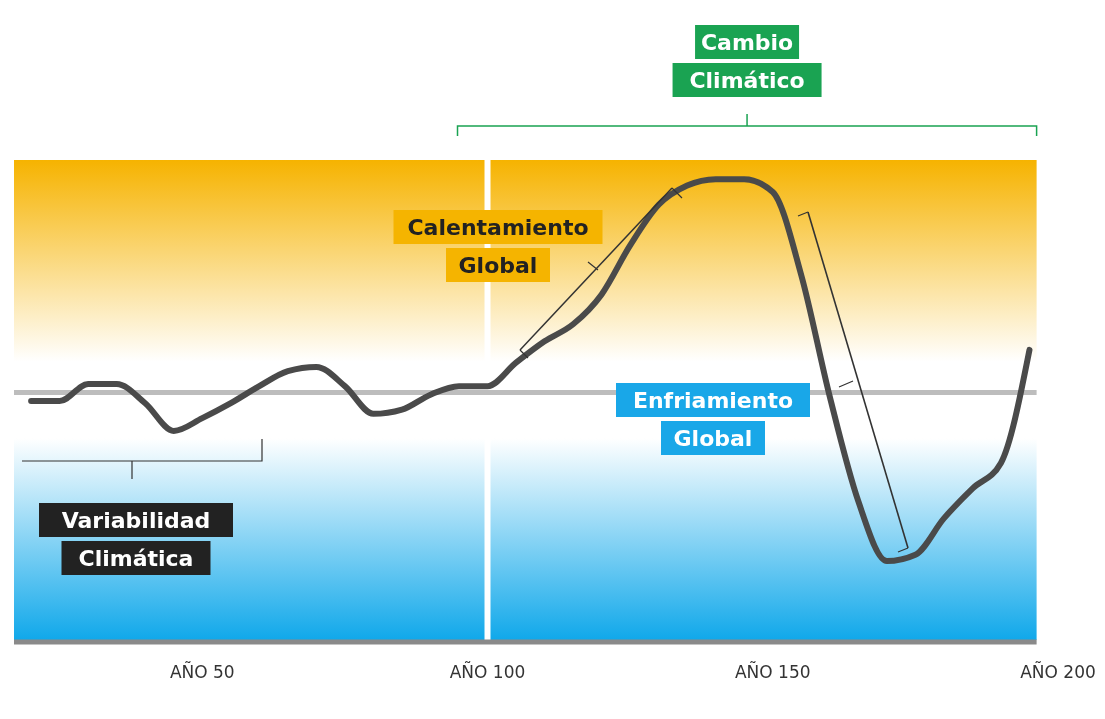  Describe the element at coordinates (747, 61) in the screenshot. I see `text: Cambio Climático` at that location.